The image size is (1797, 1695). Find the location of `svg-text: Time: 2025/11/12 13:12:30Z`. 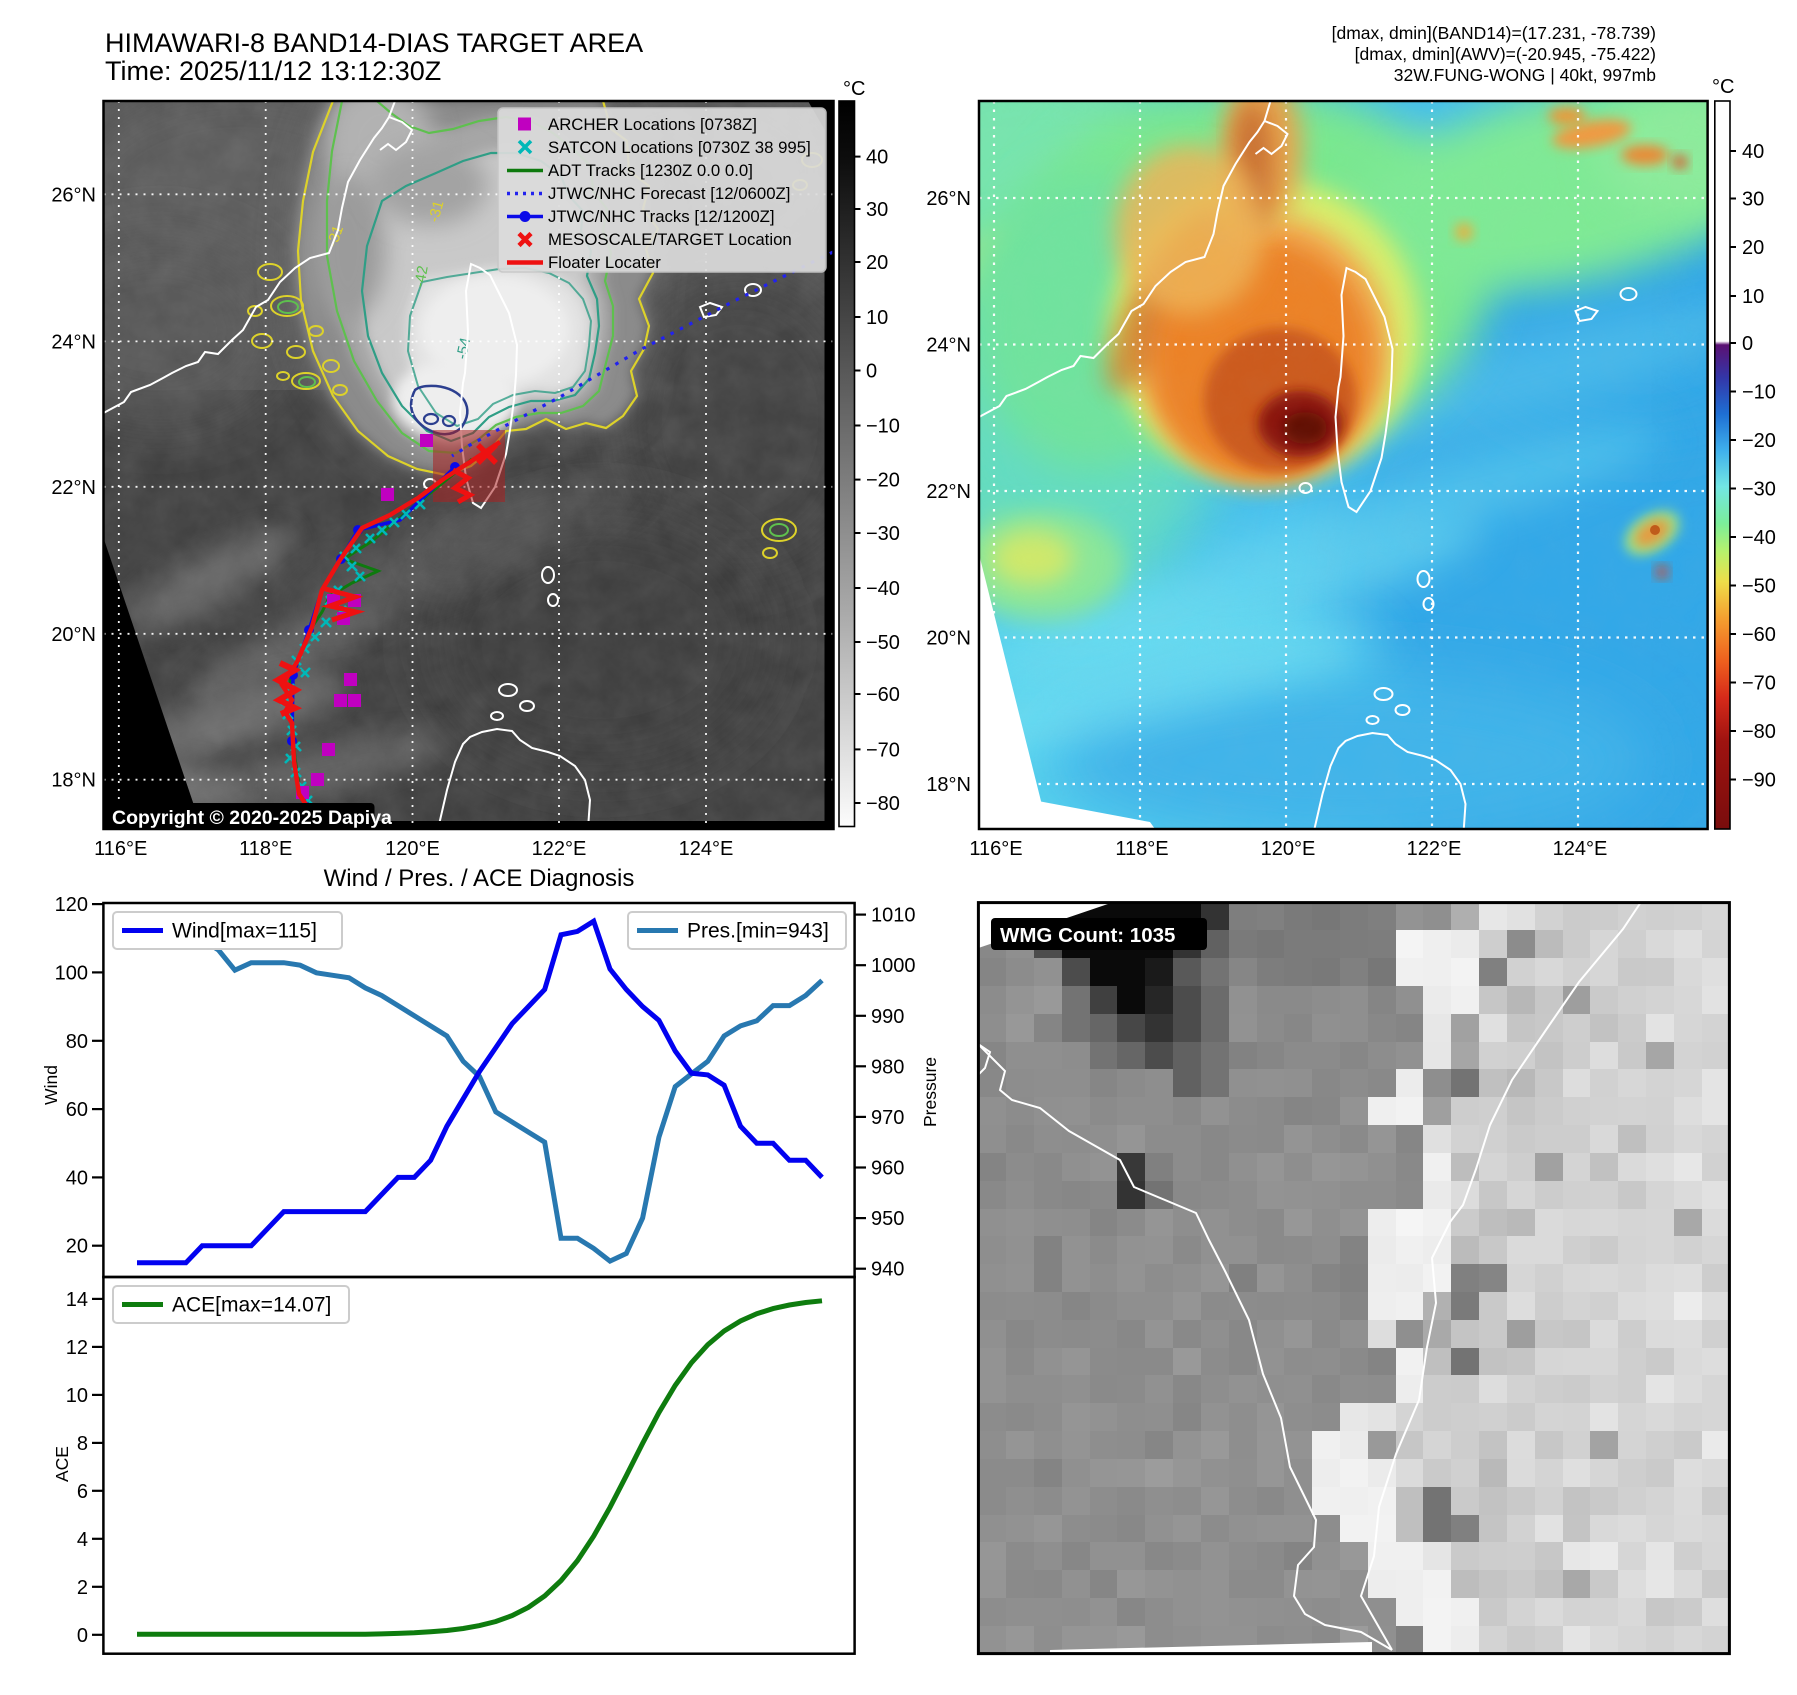

svg-text: Time: 2025/11/12 13:12:30Z is located at coordinates (273, 71).